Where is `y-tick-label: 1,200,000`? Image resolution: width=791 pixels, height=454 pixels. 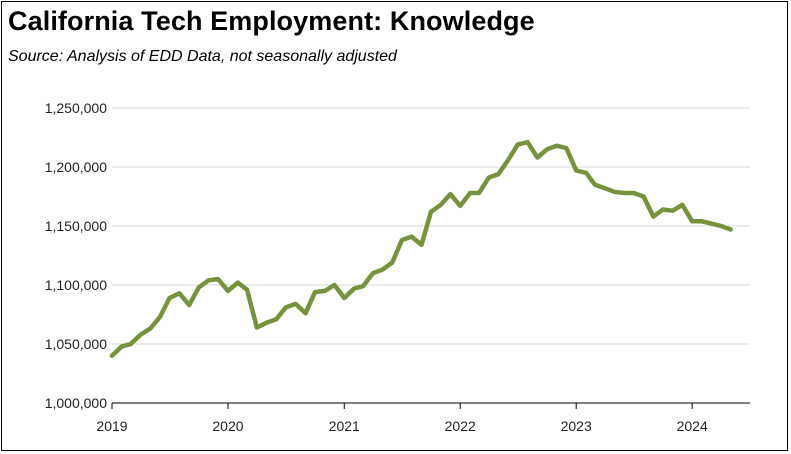
y-tick-label: 1,200,000 is located at coordinates (76, 167).